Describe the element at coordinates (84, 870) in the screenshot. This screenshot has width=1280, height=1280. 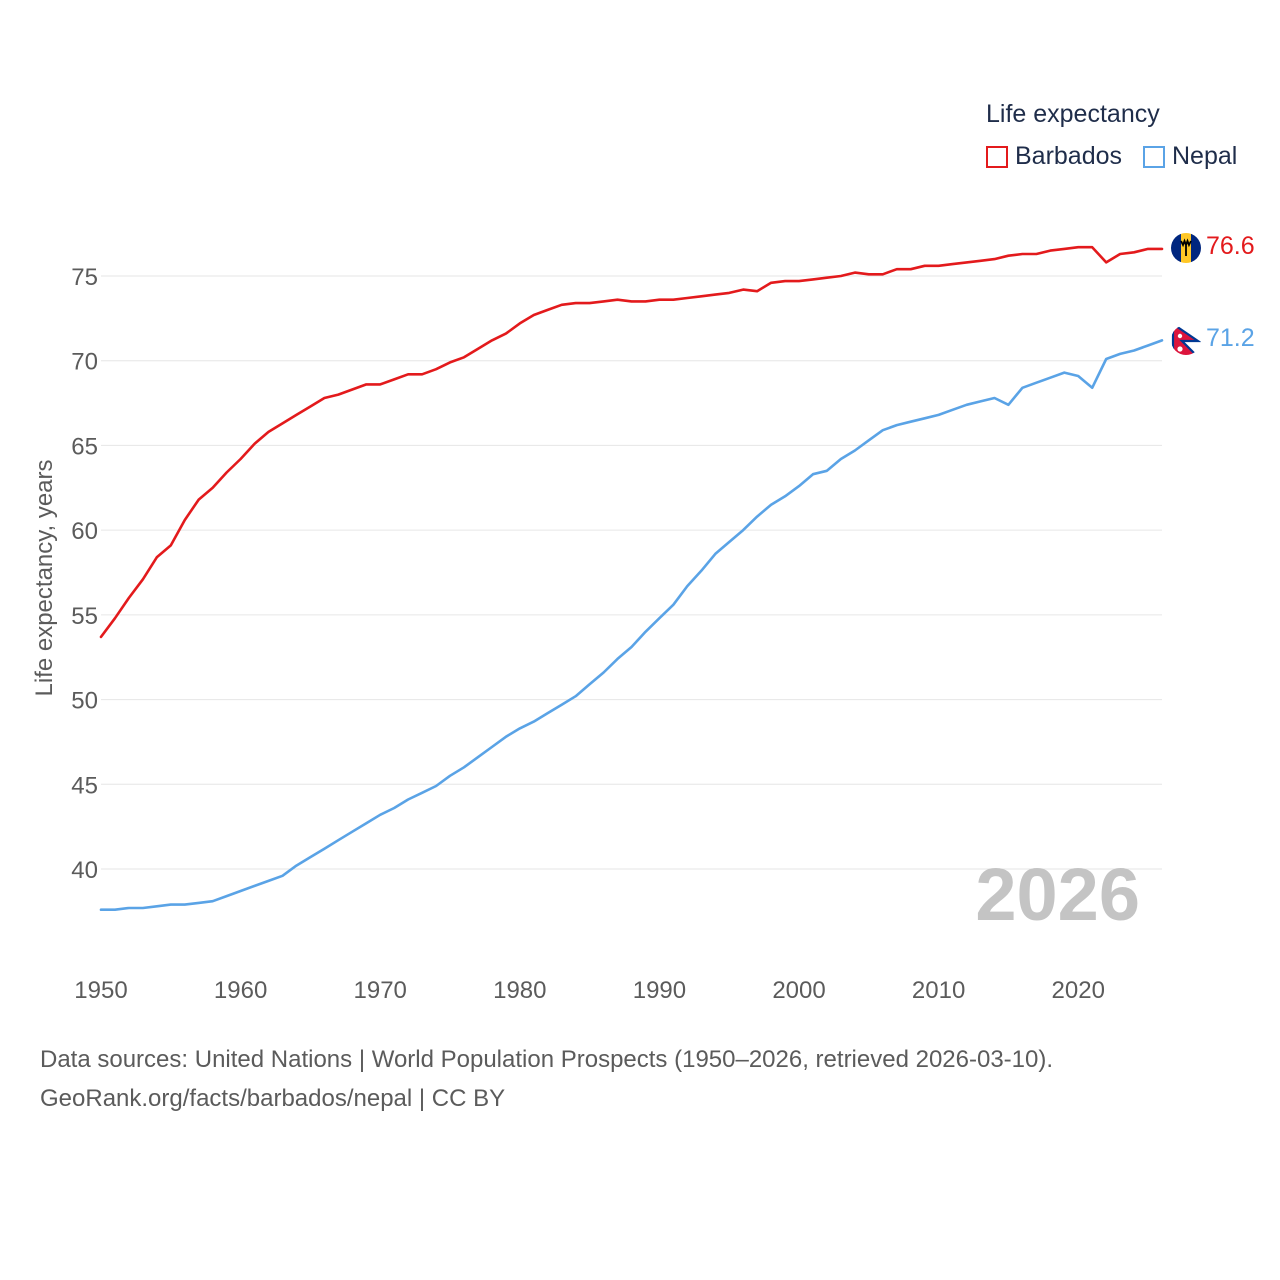
I see `y-tick-label: 40` at that location.